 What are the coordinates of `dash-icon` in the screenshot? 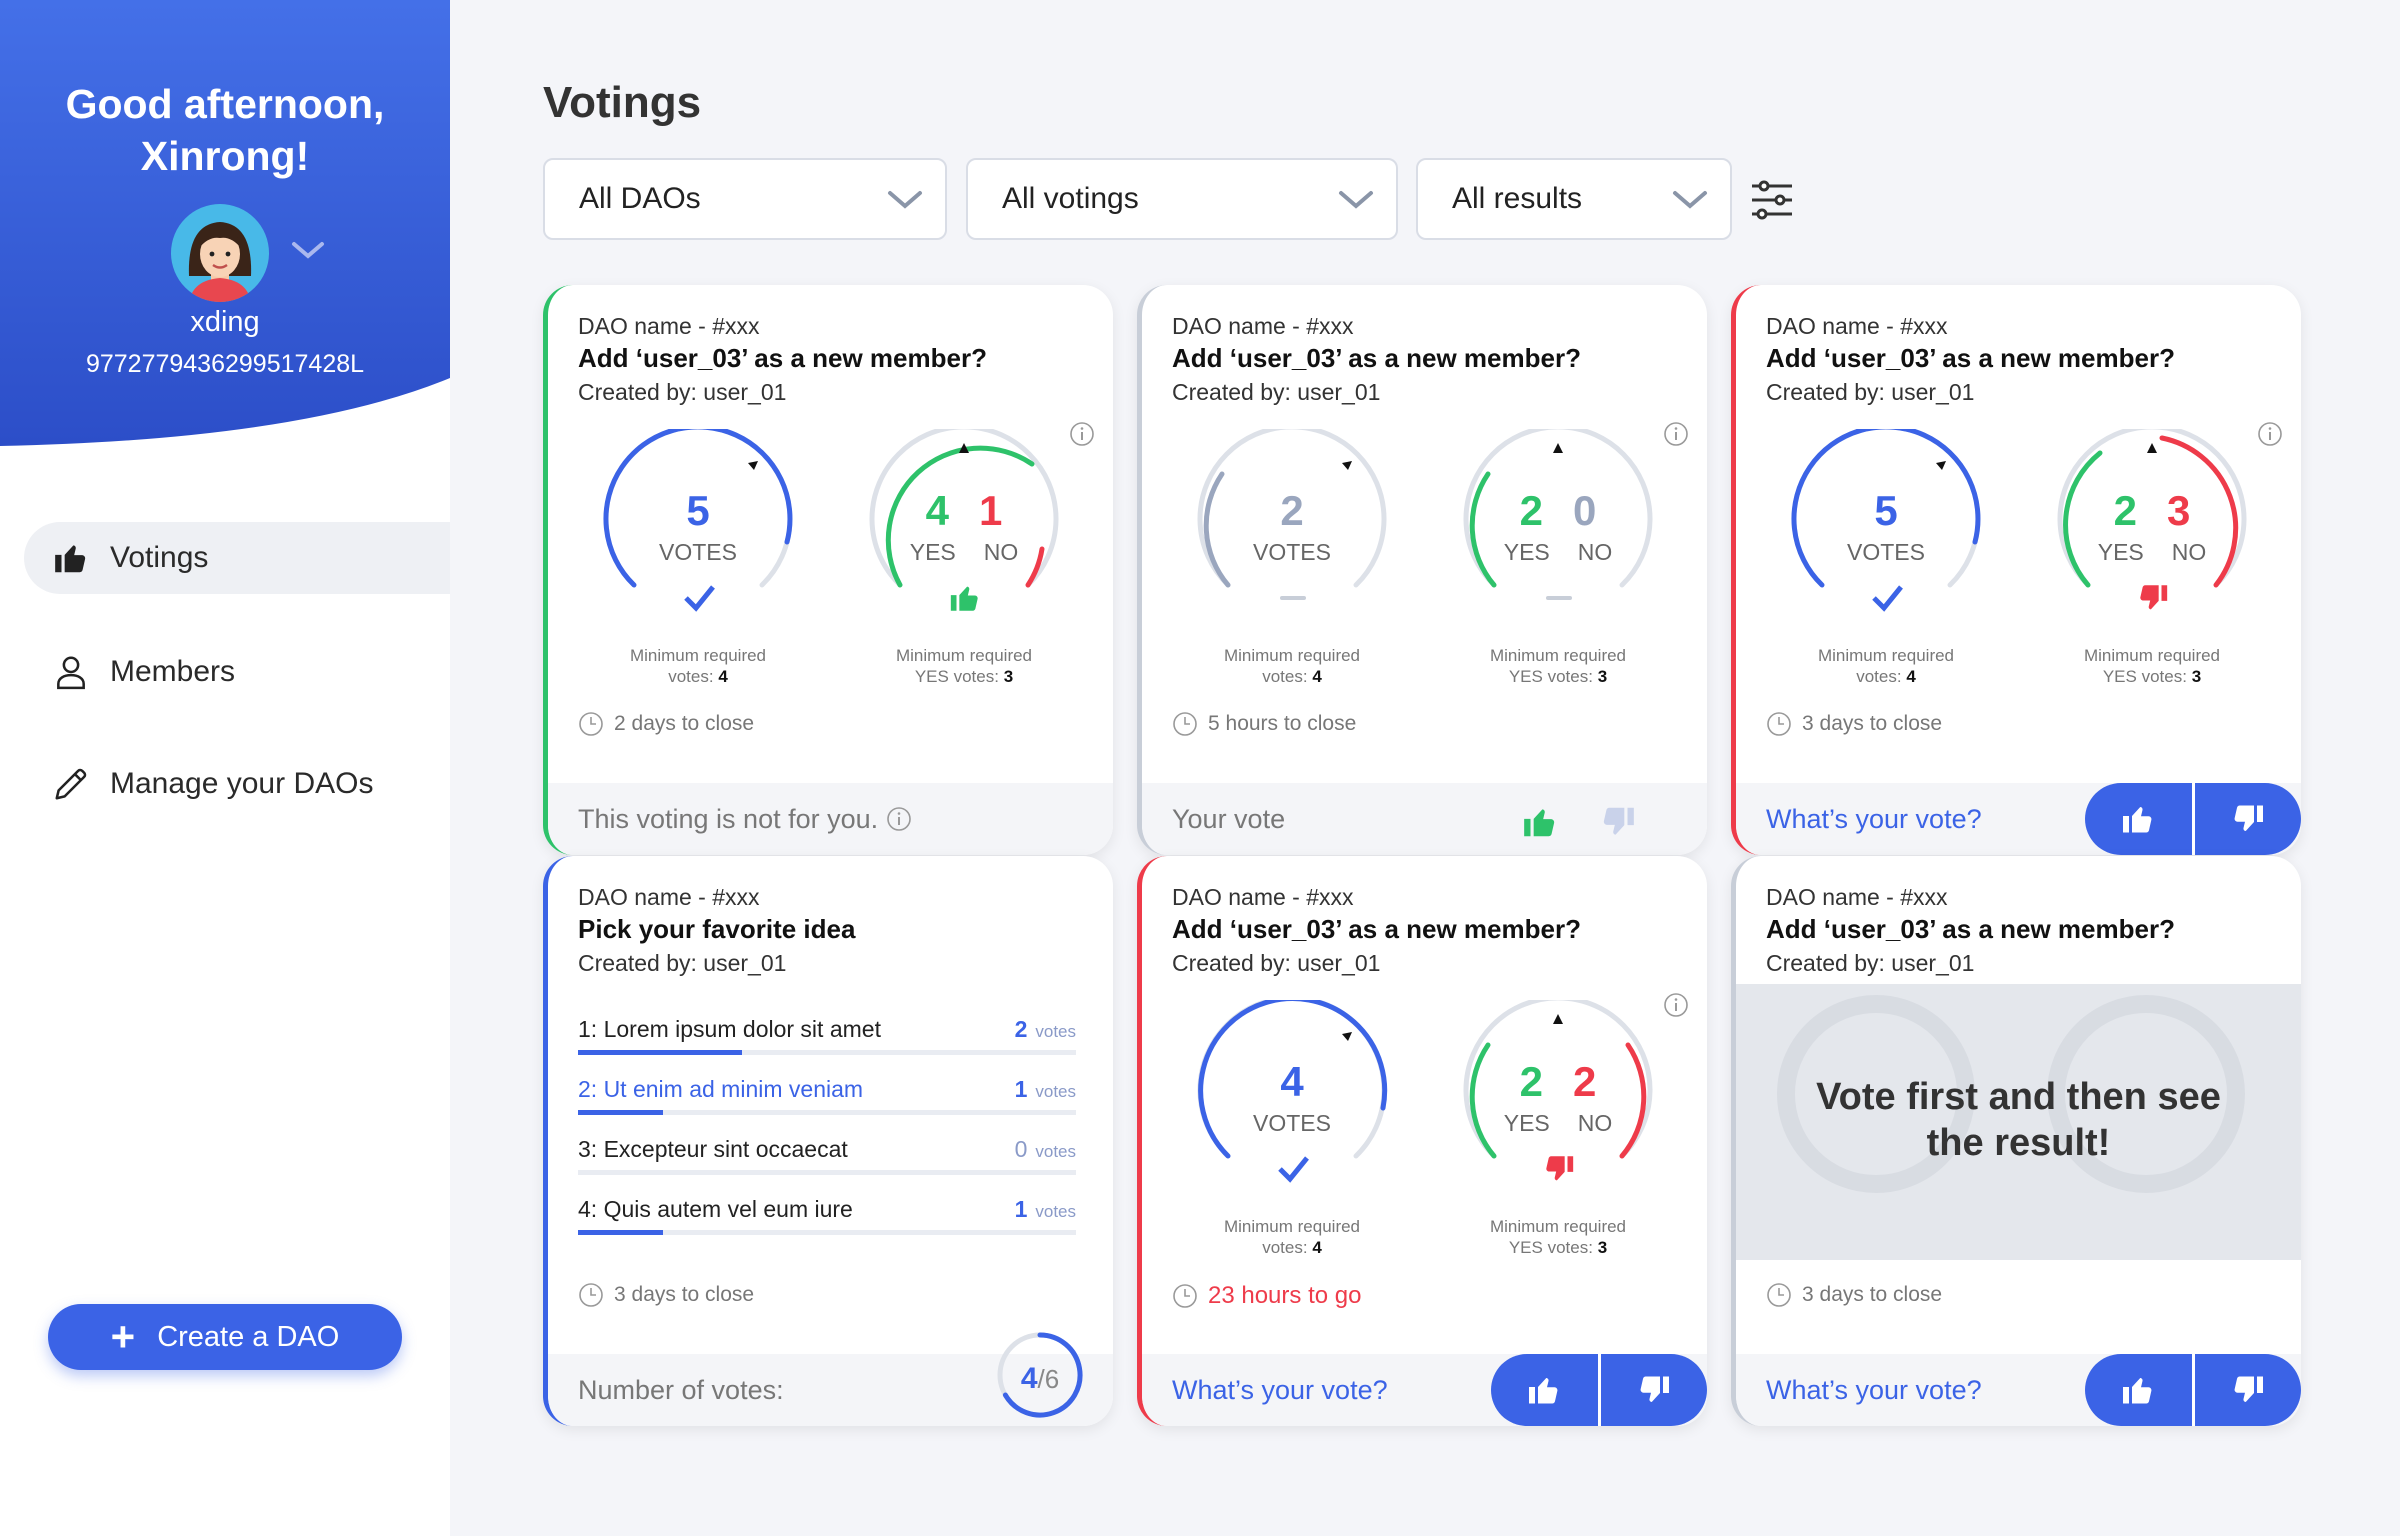 It's located at (1559, 598).